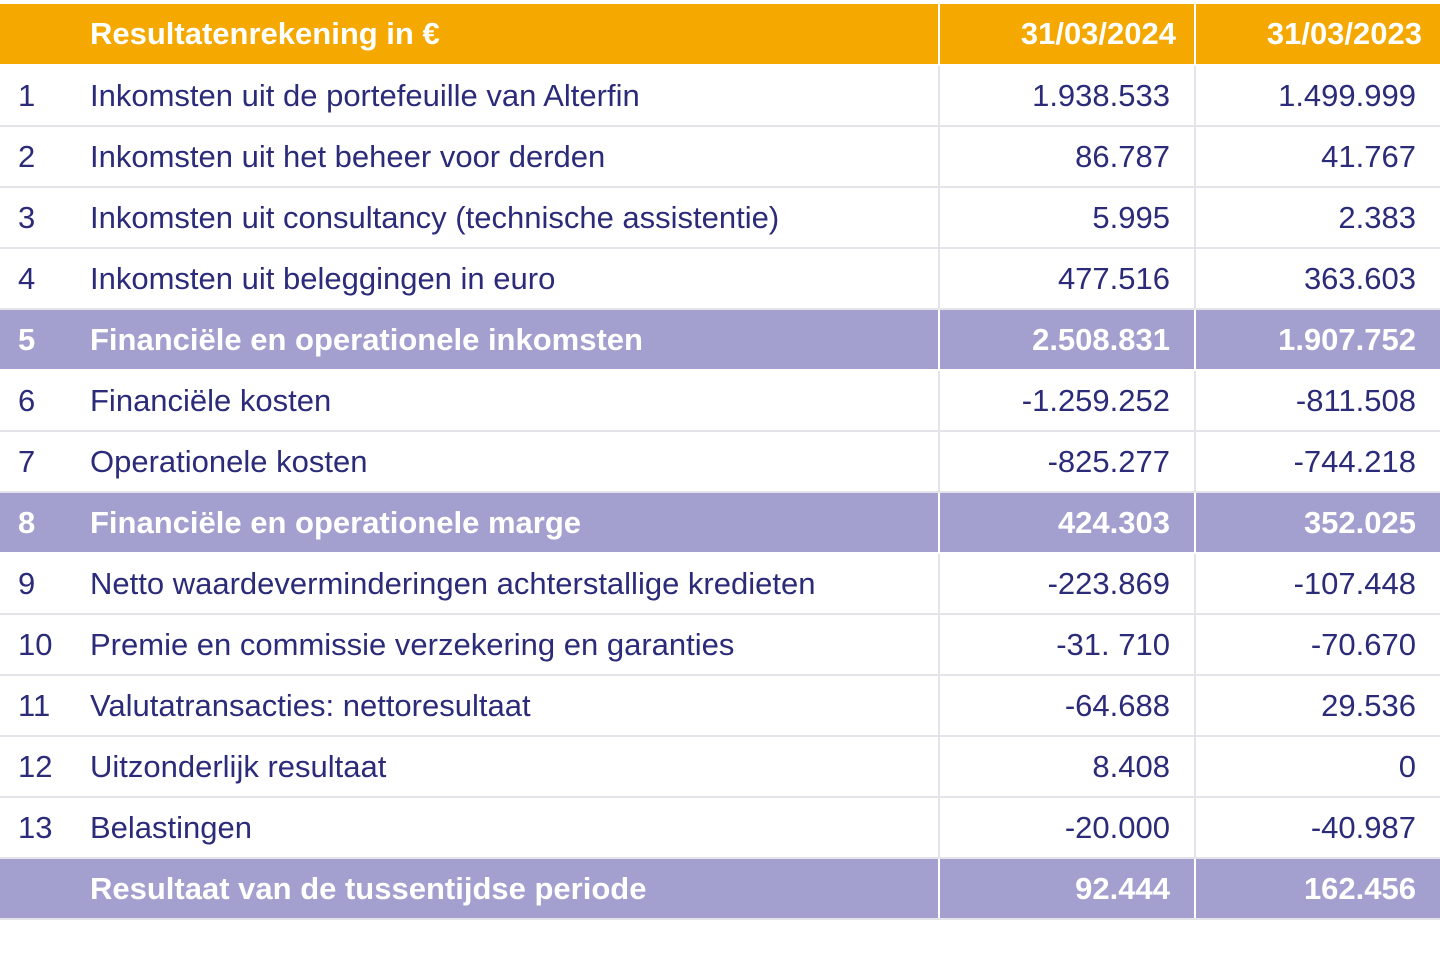 The image size is (1440, 954). I want to click on row-value-2024: 5.995, so click(1066, 218).